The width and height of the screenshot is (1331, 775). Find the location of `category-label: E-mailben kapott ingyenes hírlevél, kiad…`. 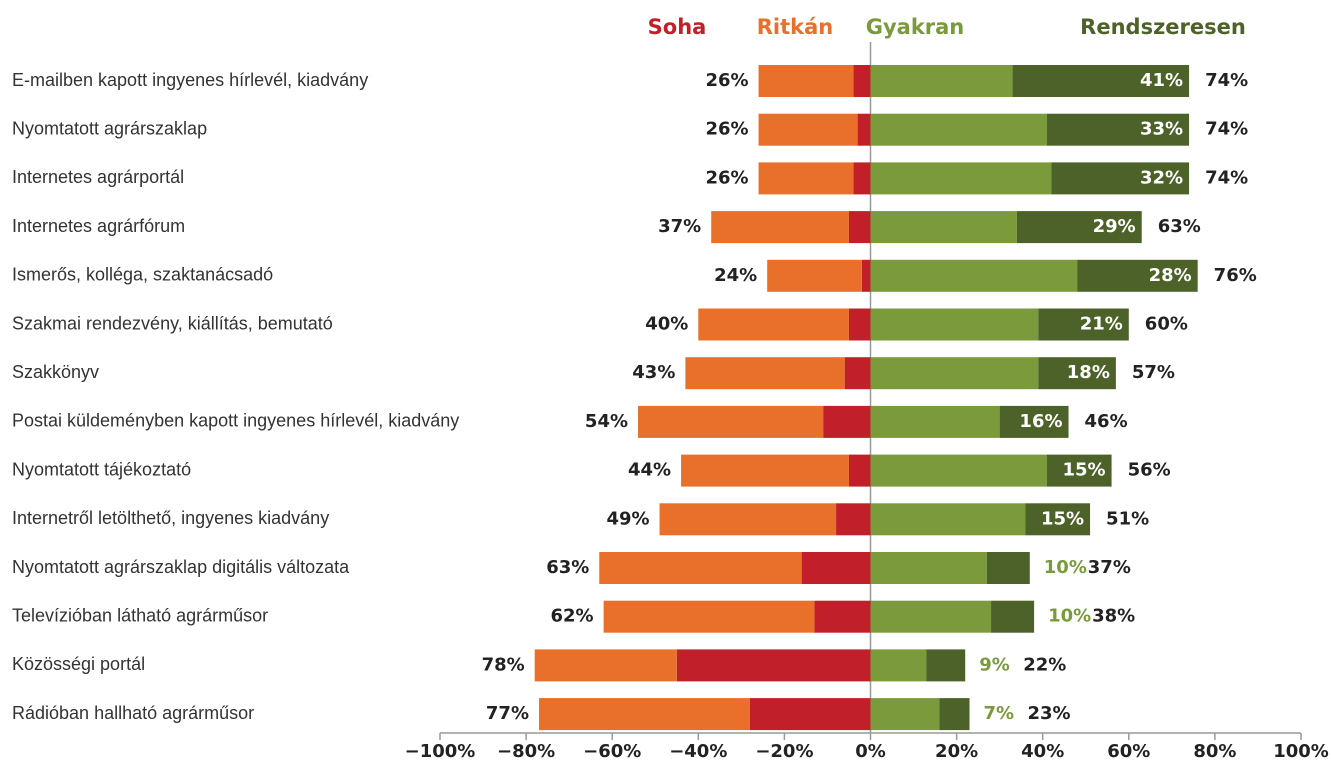

category-label: E-mailben kapott ingyenes hírlevél, kiad… is located at coordinates (190, 80).